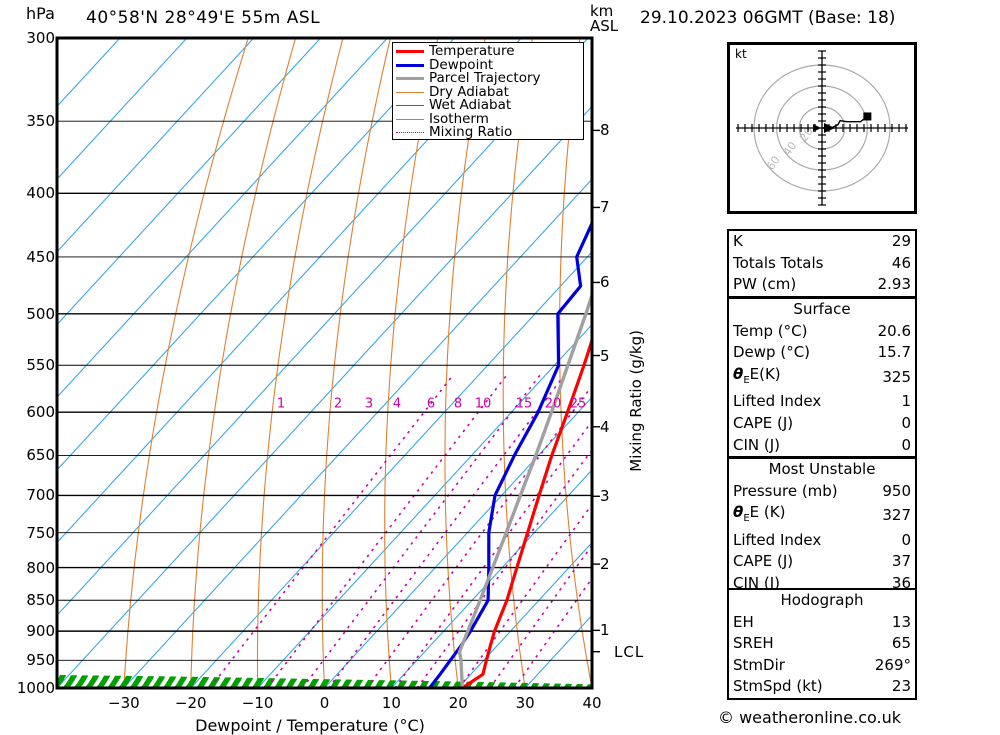 The width and height of the screenshot is (1000, 735). Describe the element at coordinates (431, 404) in the screenshot. I see `mixing-ratio-labels: 1 2 3 4 6 8 10 15 20 25` at that location.